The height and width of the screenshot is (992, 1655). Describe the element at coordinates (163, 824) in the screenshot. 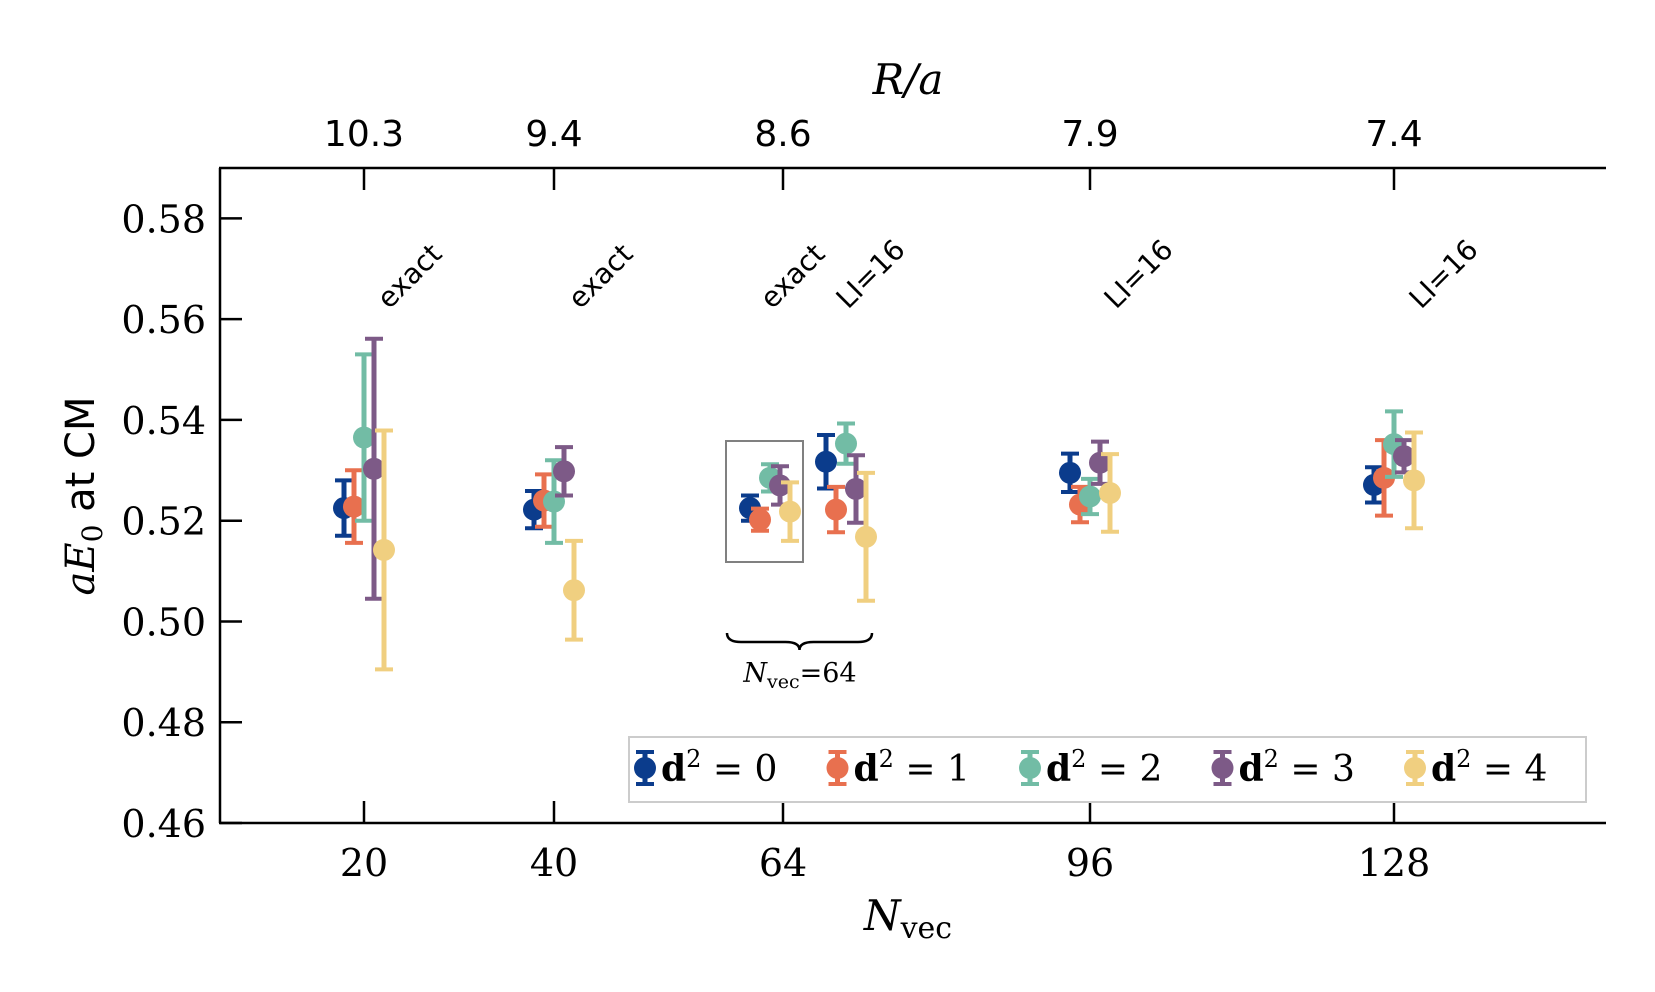

I see `y-tick-label: 0.46` at that location.